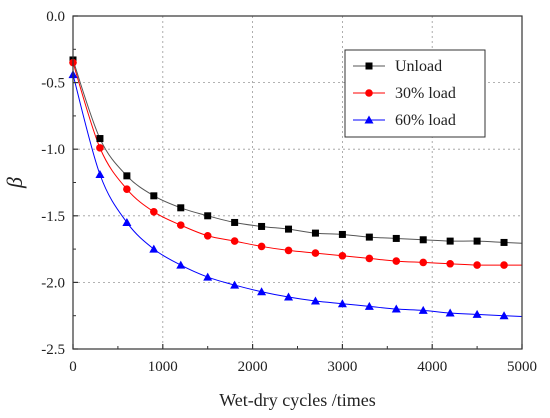 The height and width of the screenshot is (418, 550). What do you see at coordinates (53, 283) in the screenshot?
I see `y-tick-label: -2.0` at bounding box center [53, 283].